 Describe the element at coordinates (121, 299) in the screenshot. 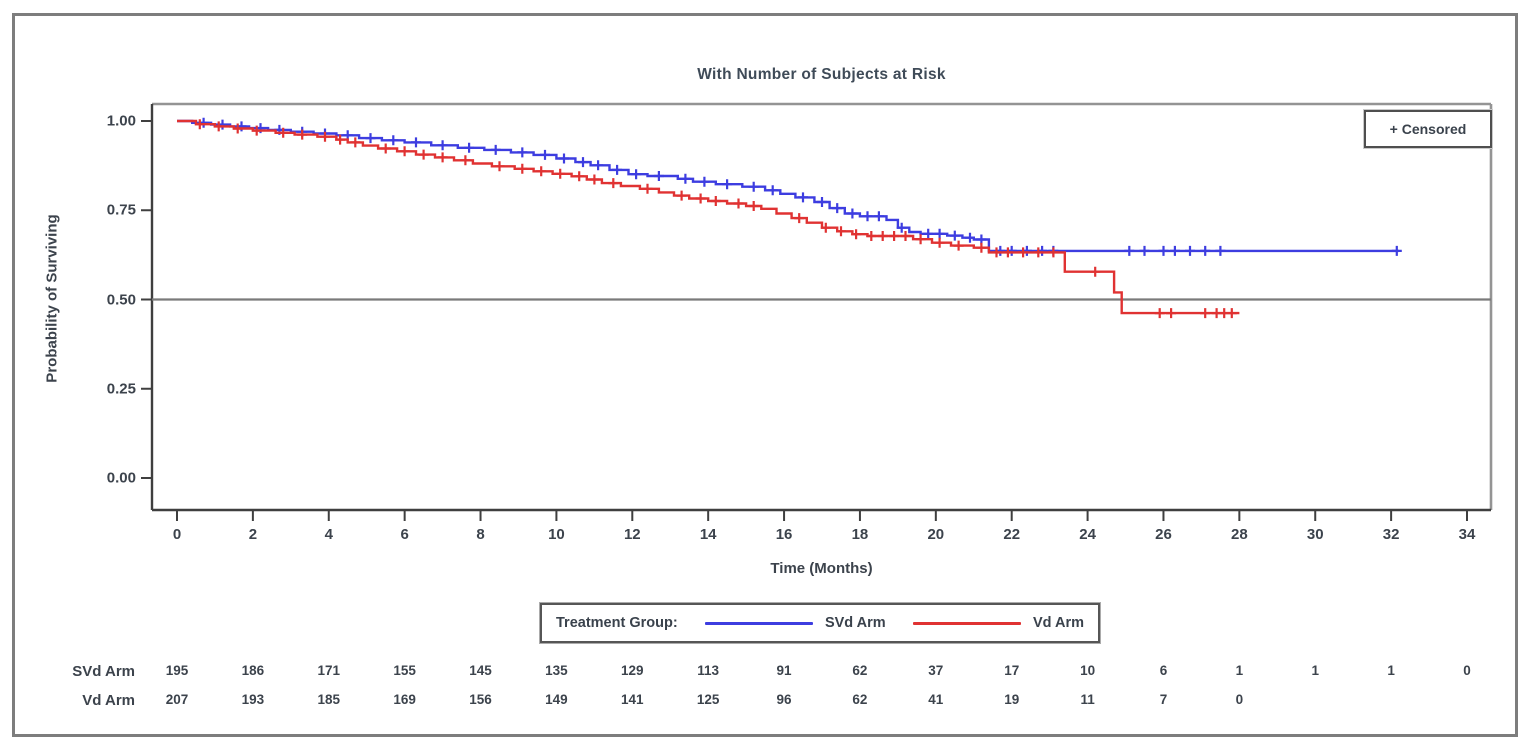

I see `y-tick-label: 0.50` at that location.